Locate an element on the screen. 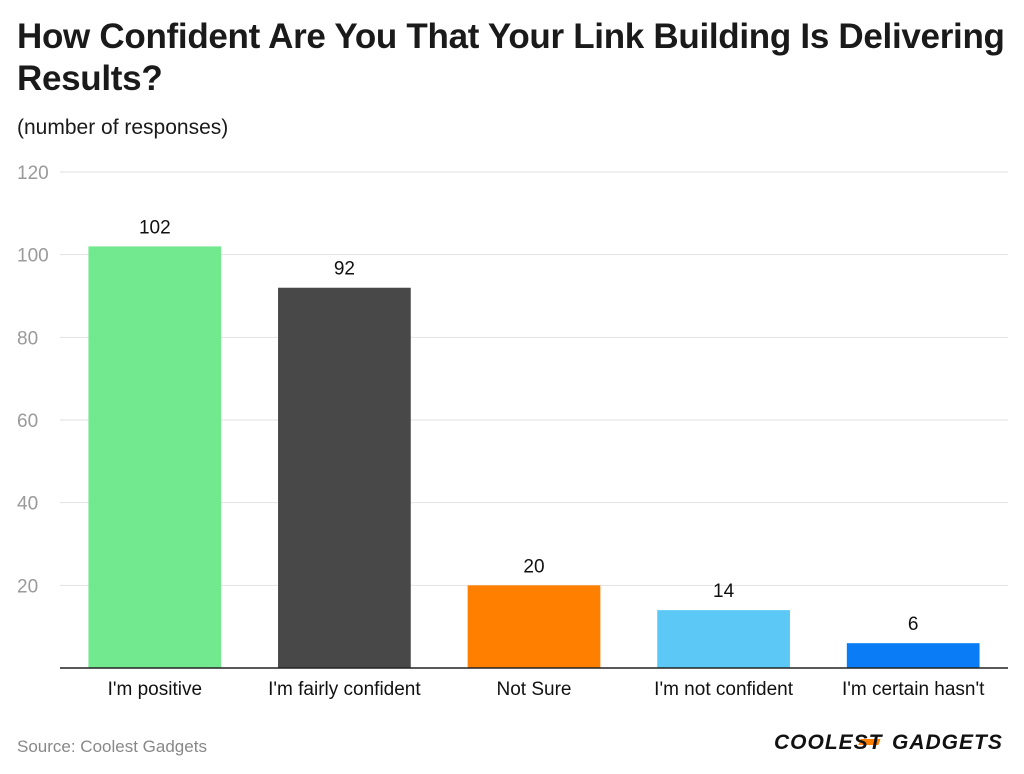  chart-subtitle: (number of responses) is located at coordinates (123, 127).